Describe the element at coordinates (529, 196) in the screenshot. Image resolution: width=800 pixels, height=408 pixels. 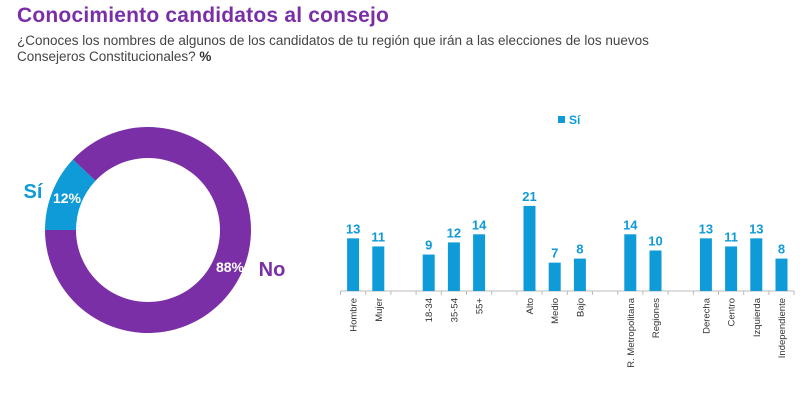
I see `bar-data-label: 21` at that location.